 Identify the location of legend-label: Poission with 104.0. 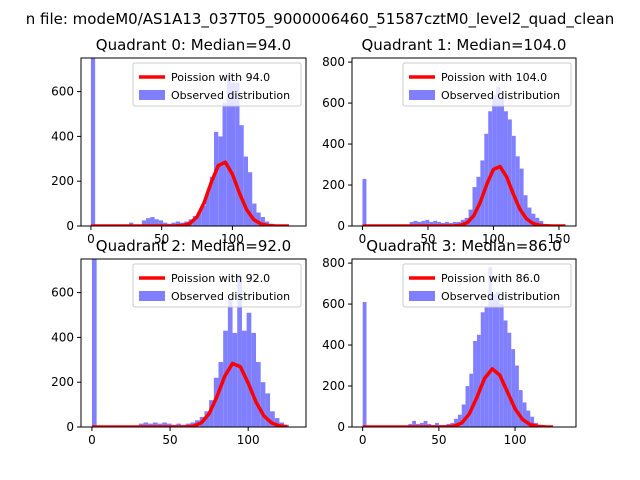
(494, 77).